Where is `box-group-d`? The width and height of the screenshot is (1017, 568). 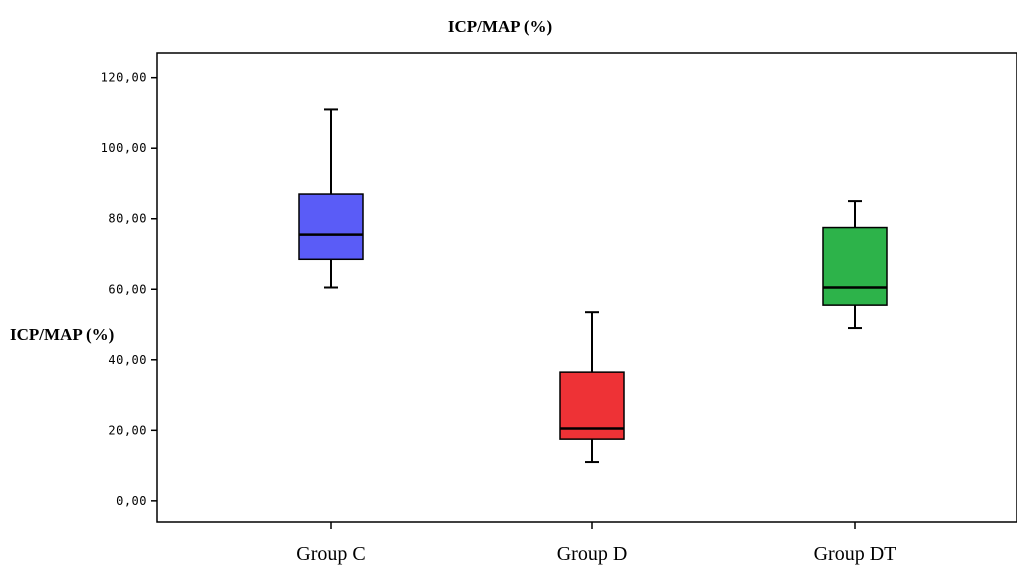
box-group-d is located at coordinates (592, 387).